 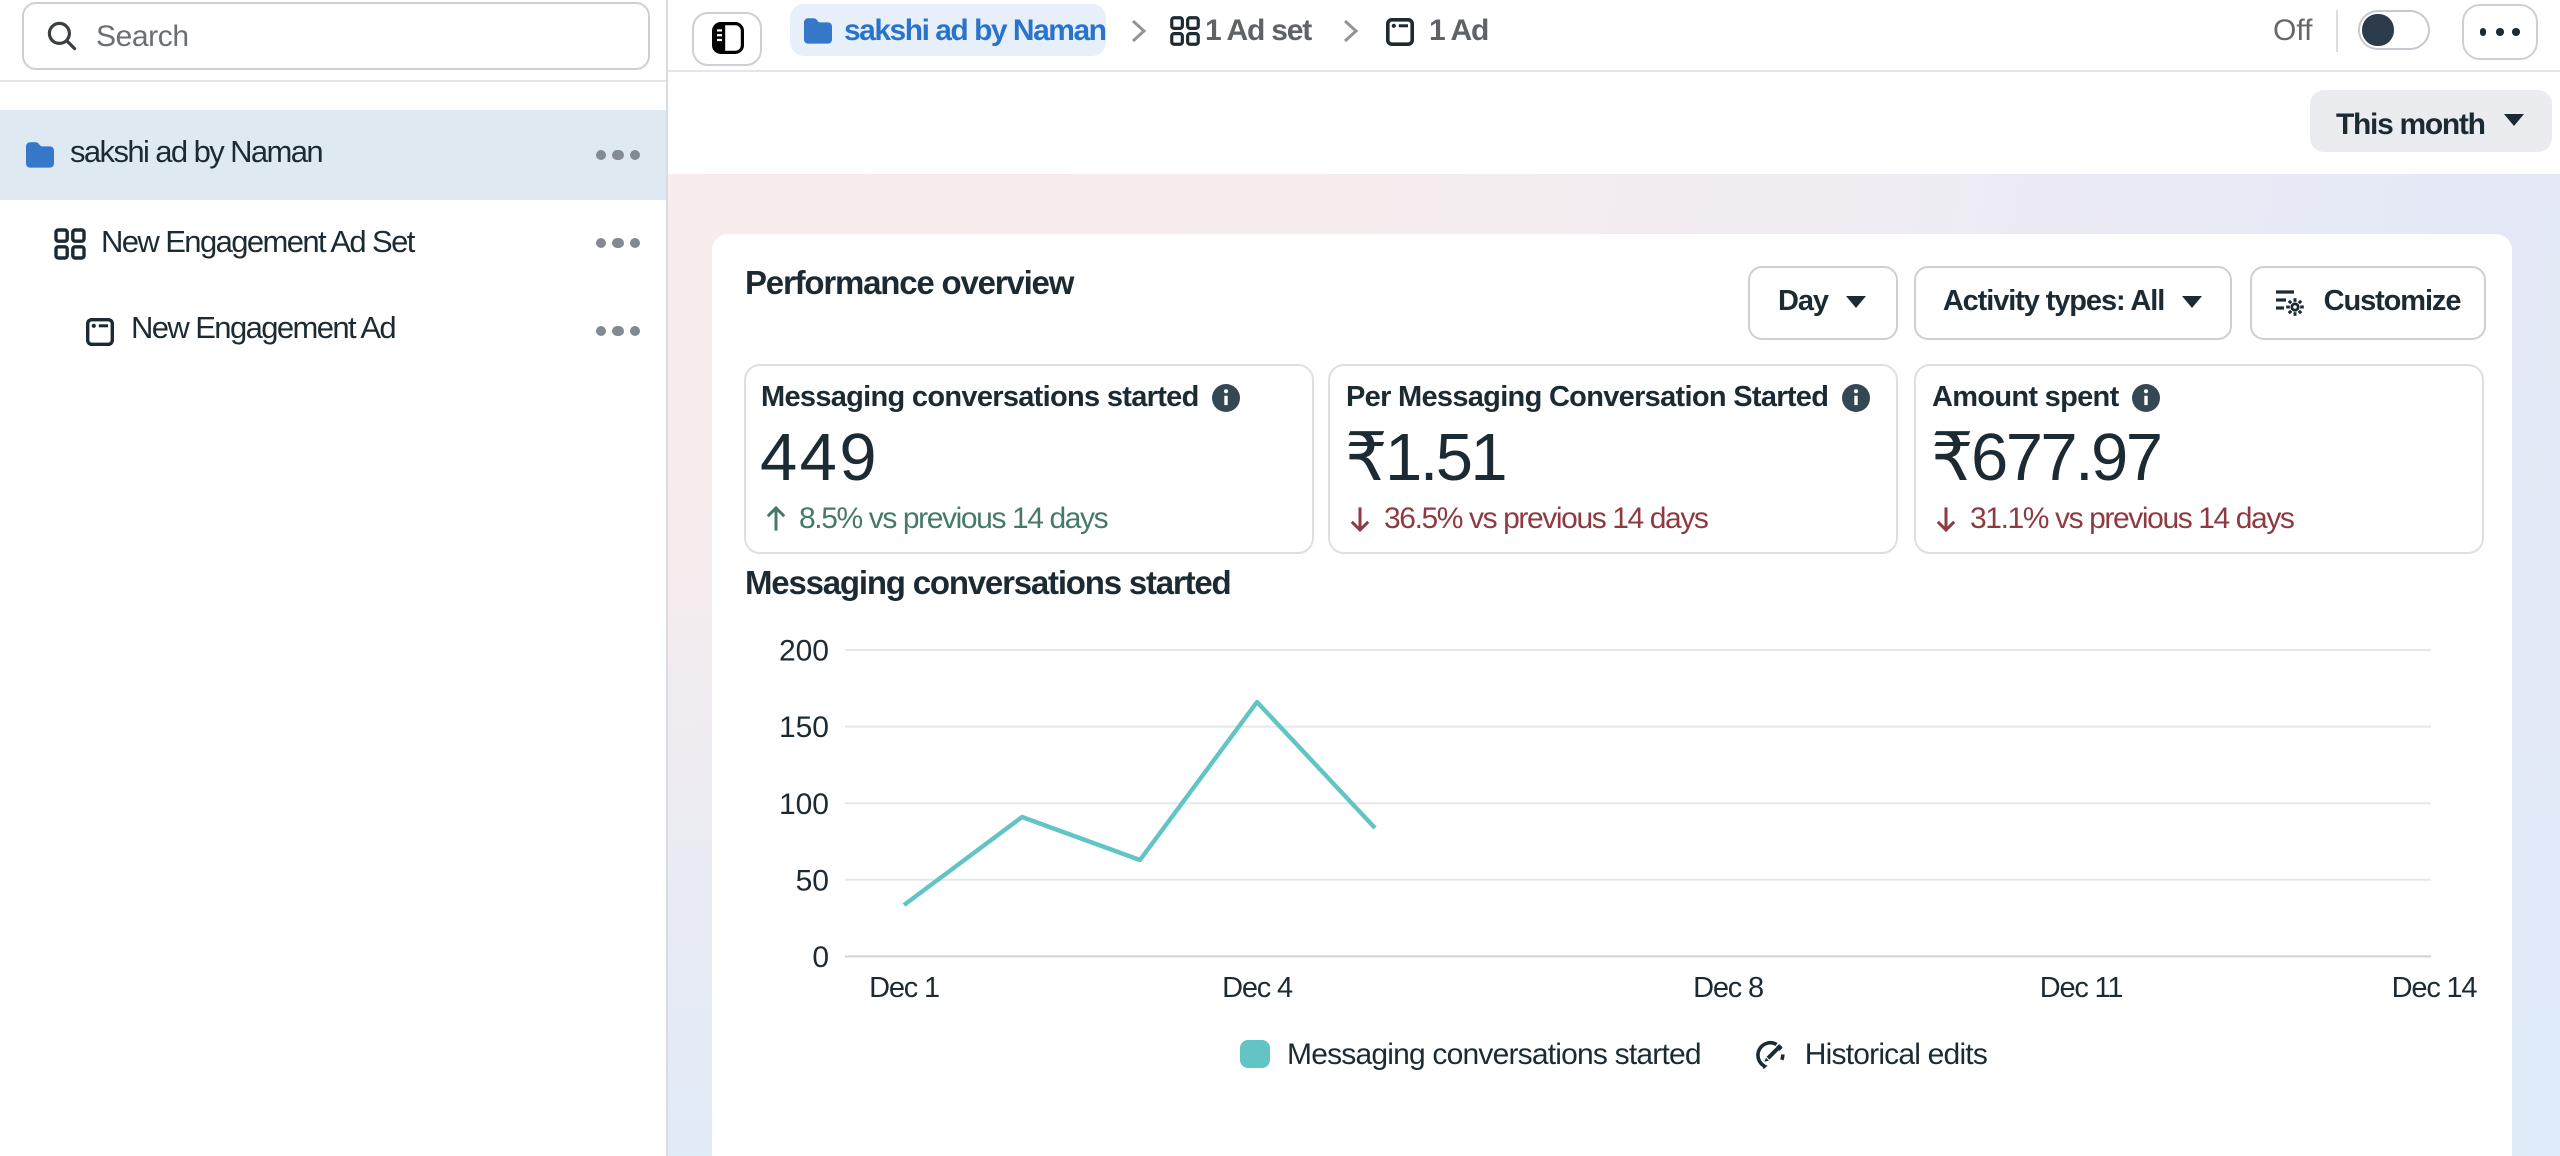 I want to click on svg-text: Dec 14, so click(x=2434, y=988).